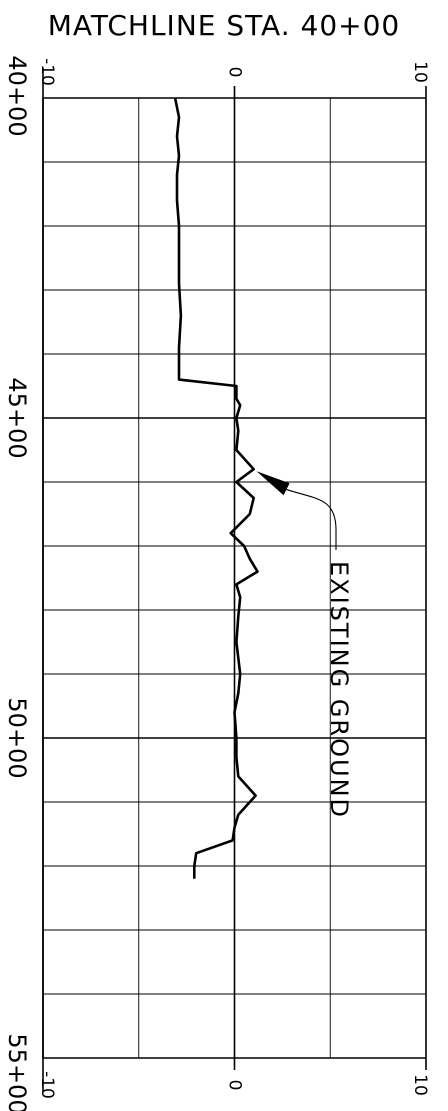  I want to click on offset-tick-label-bottom: 10, so click(420, 1085).